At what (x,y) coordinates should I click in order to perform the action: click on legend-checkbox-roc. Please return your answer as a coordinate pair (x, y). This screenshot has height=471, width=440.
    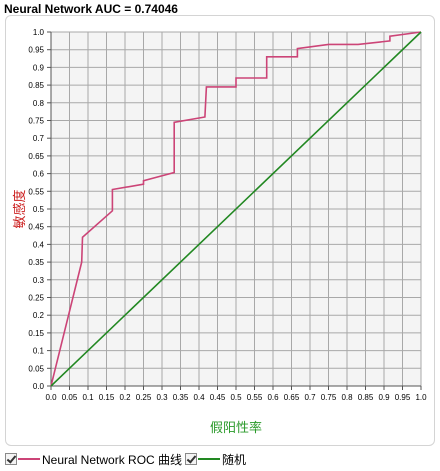
    Looking at the image, I should click on (11, 459).